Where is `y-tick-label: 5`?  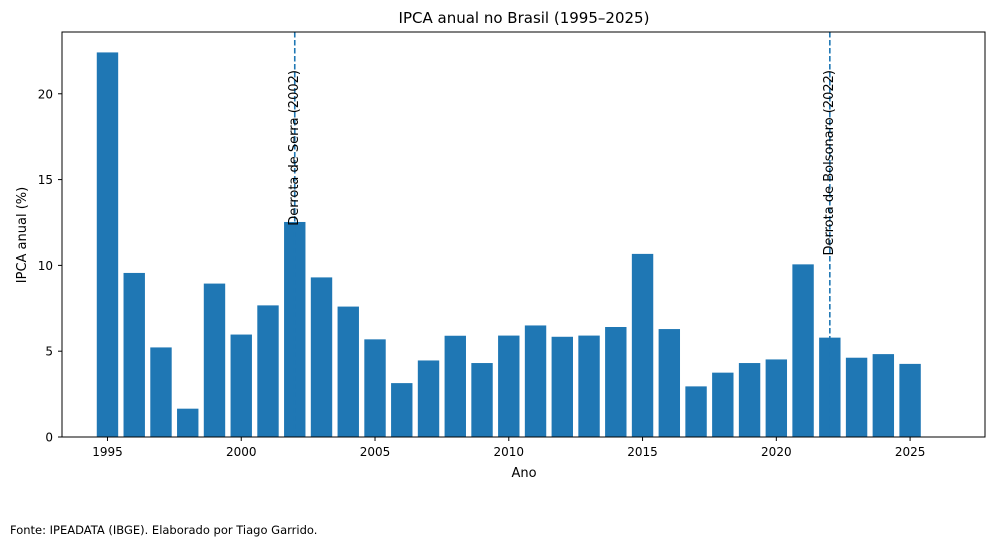
y-tick-label: 5 is located at coordinates (49, 352).